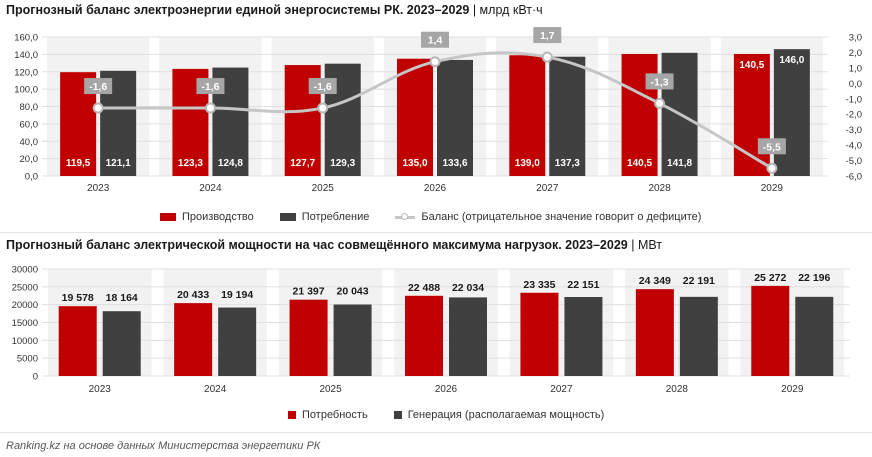  I want to click on data-label-production: 135,0, so click(414, 163).